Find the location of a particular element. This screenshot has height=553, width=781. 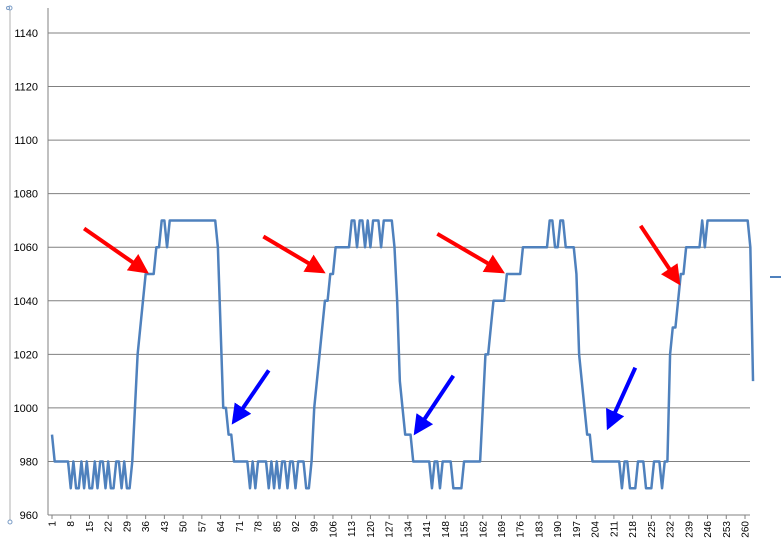

x-tick-label: 8 is located at coordinates (71, 524).